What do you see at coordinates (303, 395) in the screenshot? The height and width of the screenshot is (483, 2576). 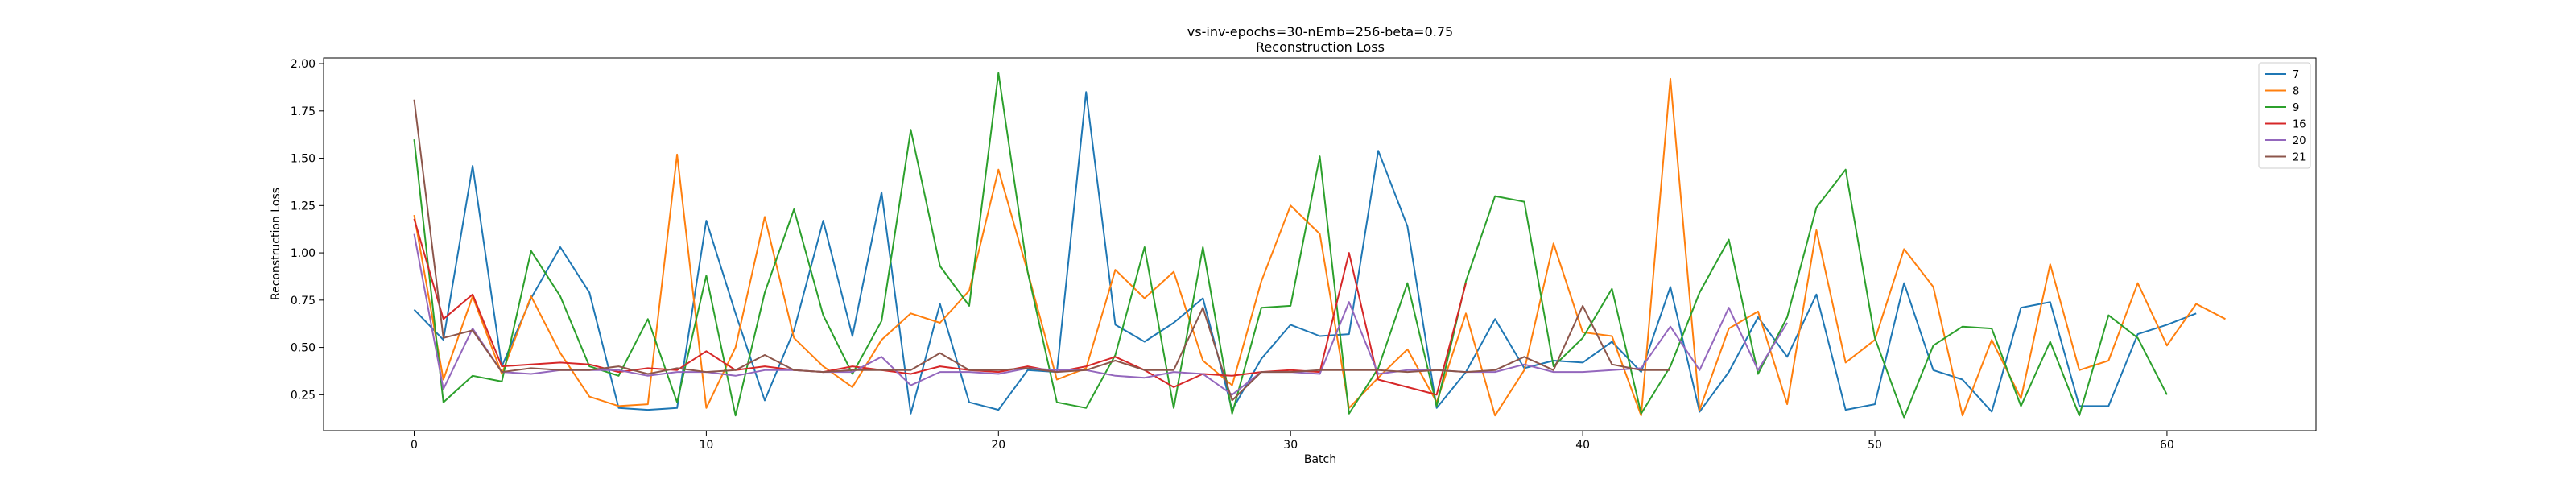 I see `y-tick-label: 0.25` at bounding box center [303, 395].